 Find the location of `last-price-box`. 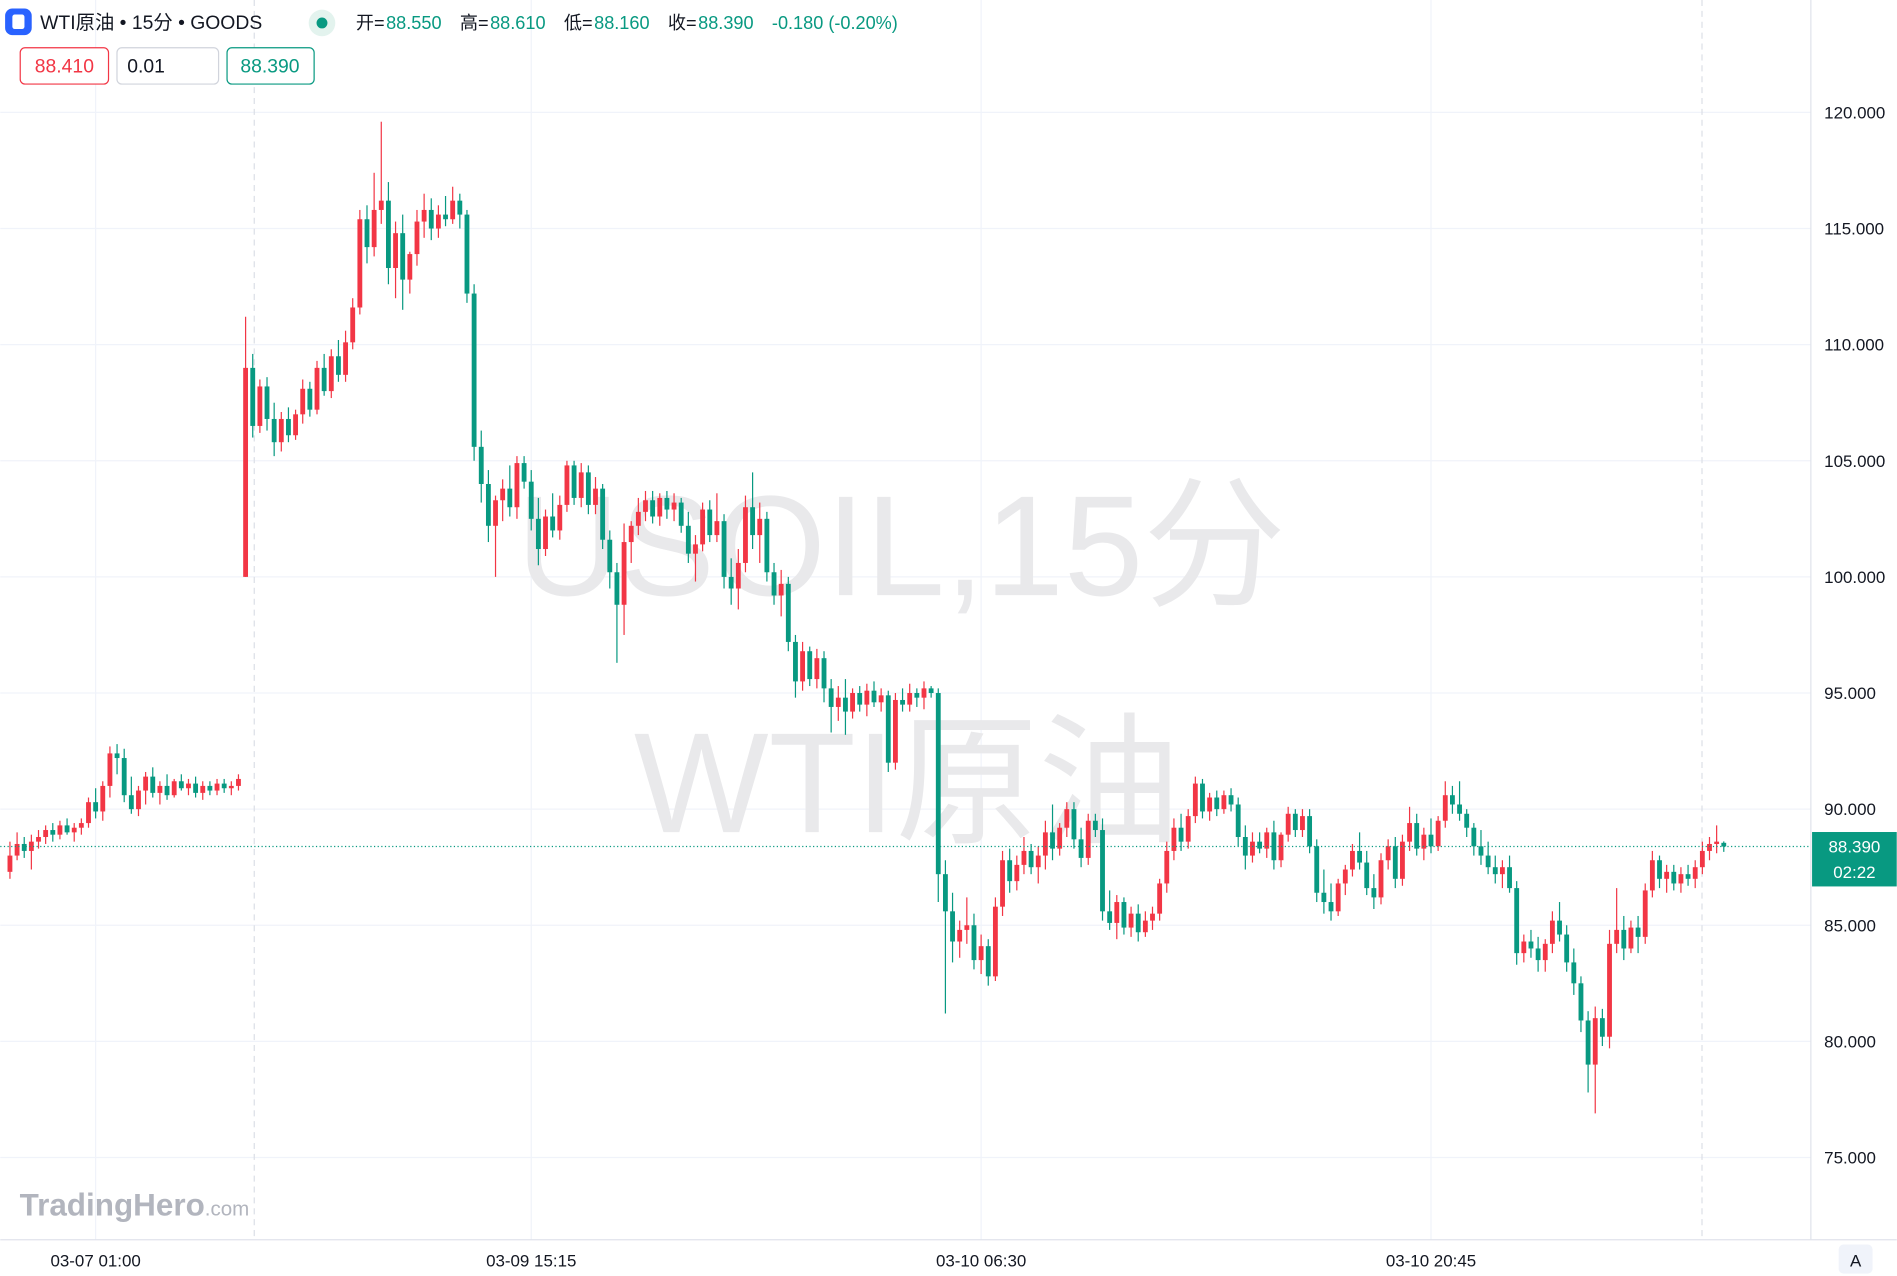

last-price-box is located at coordinates (1854, 859).